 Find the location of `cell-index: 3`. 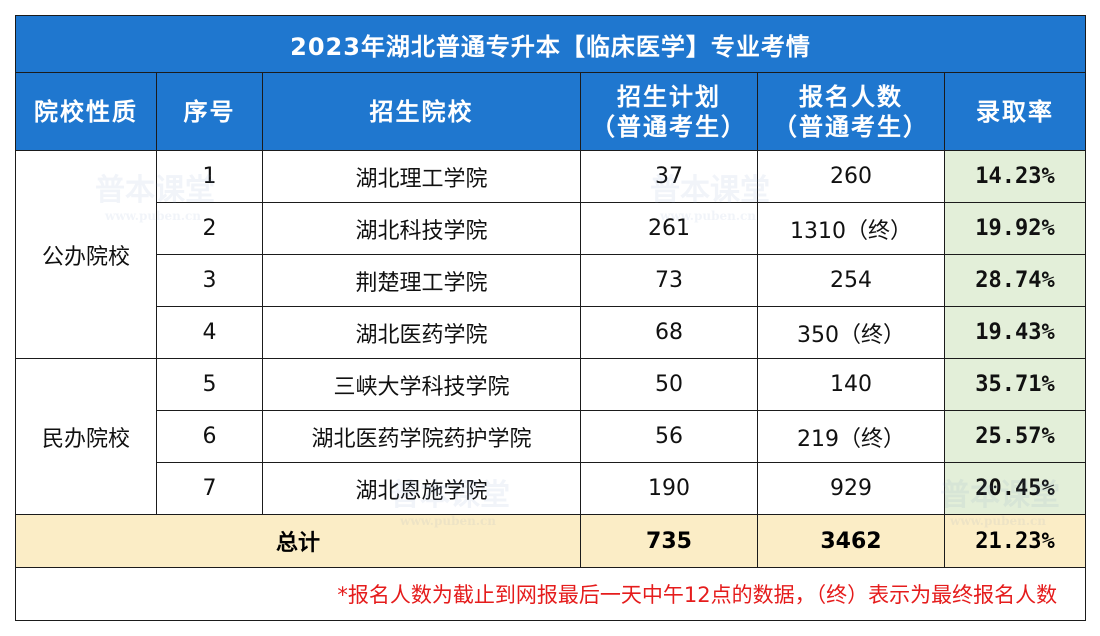

cell-index: 3 is located at coordinates (209, 280).